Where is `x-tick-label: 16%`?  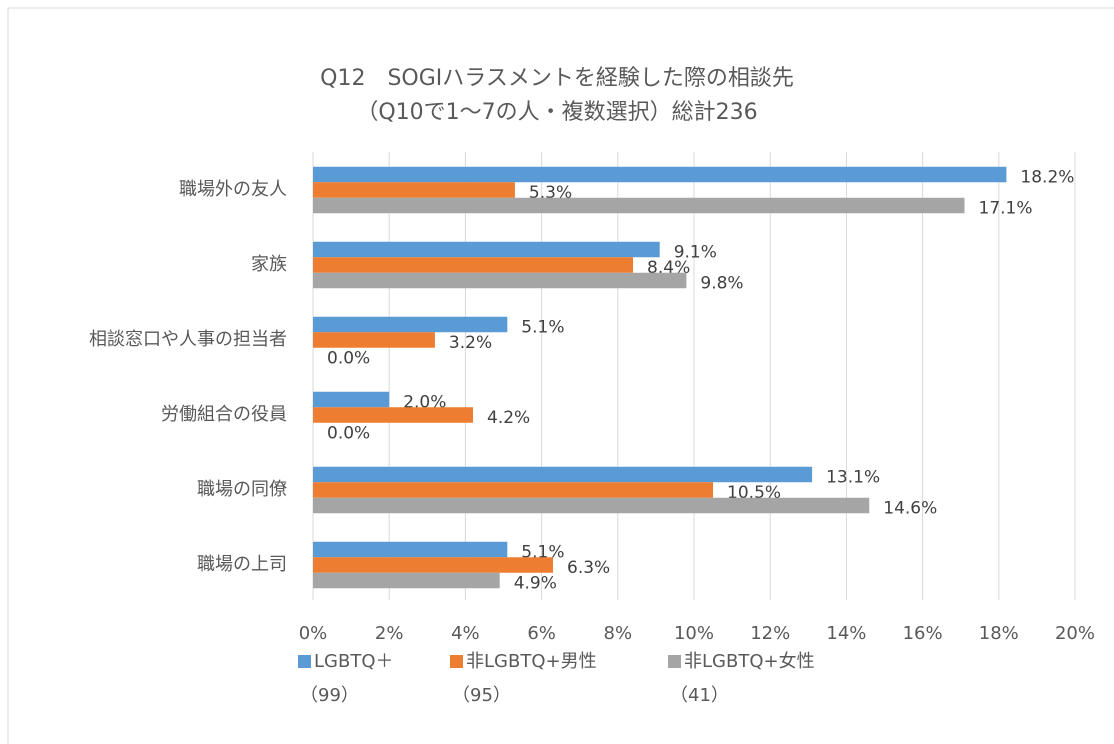 x-tick-label: 16% is located at coordinates (923, 633).